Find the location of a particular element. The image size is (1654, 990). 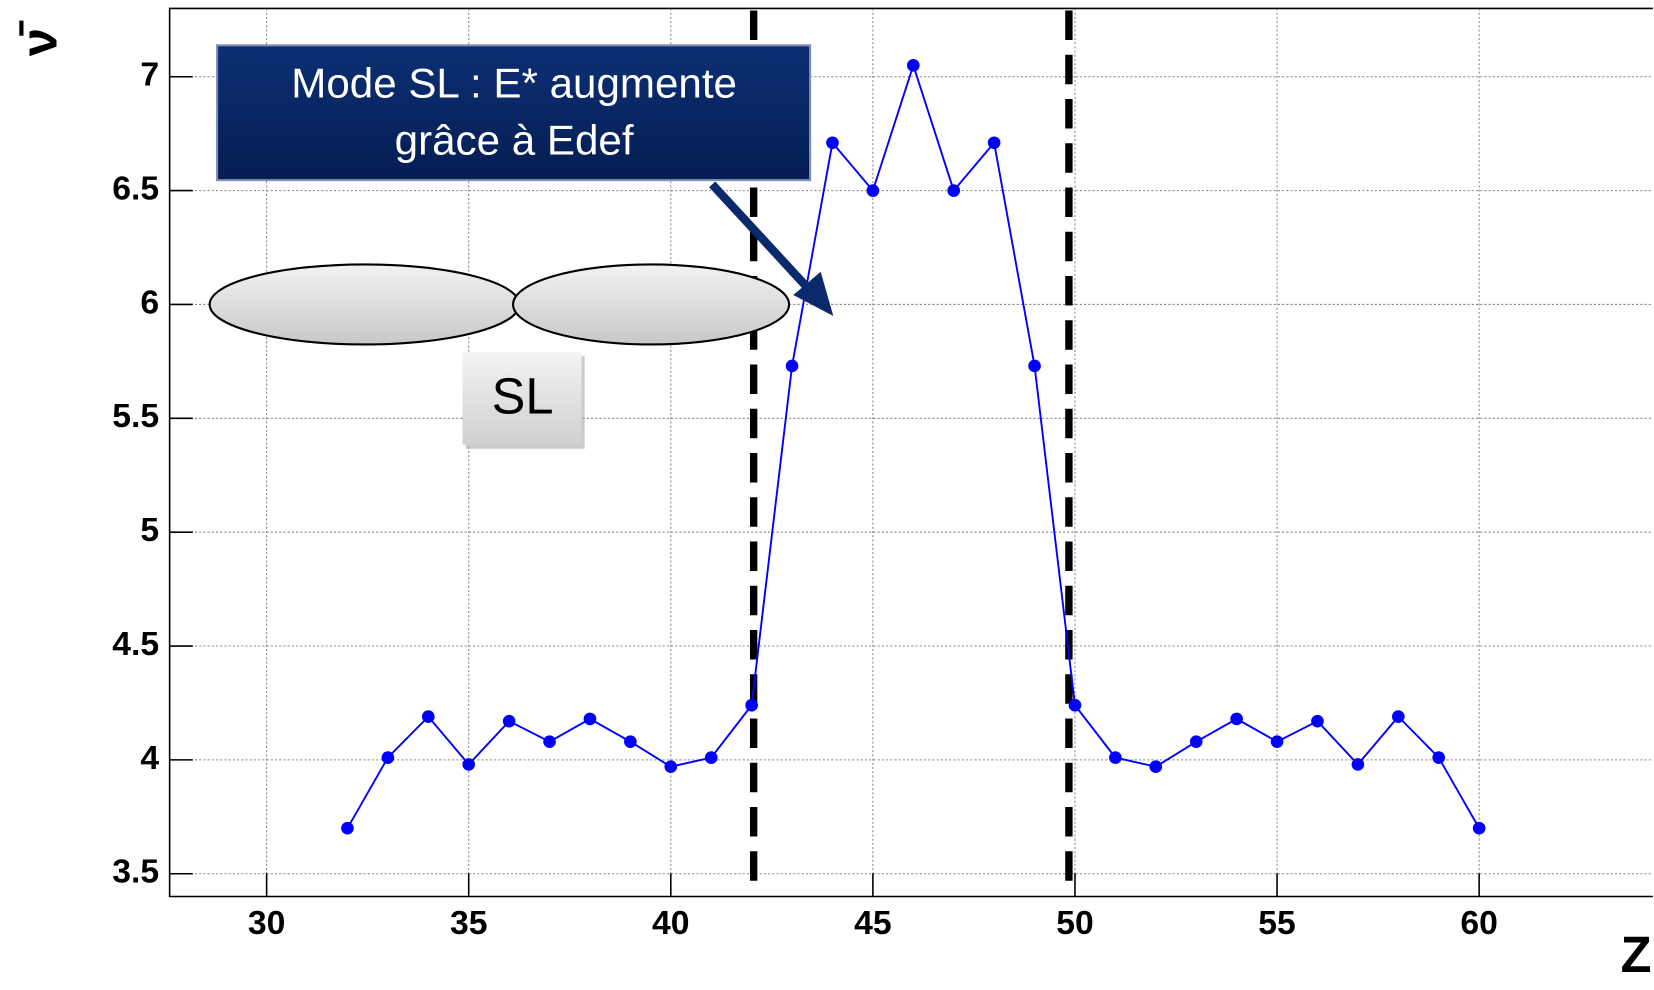

x-tick-label: 50 is located at coordinates (1075, 923).